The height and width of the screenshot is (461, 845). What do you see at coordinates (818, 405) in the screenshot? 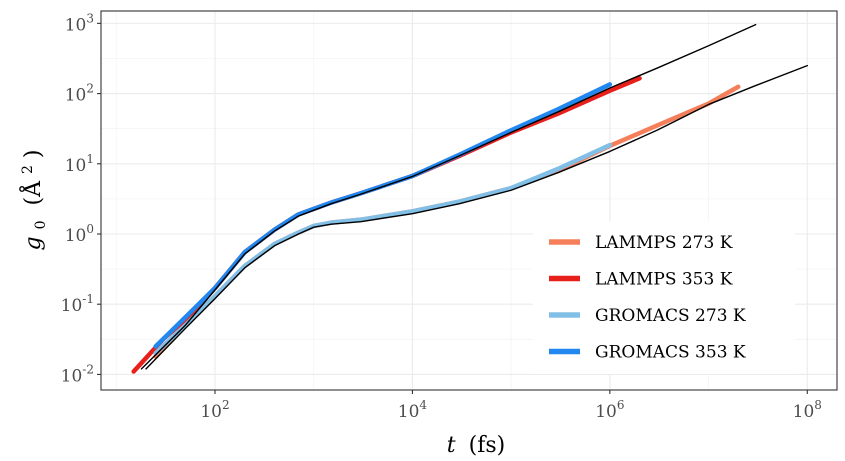
I see `x-tick-exp: 8` at bounding box center [818, 405].